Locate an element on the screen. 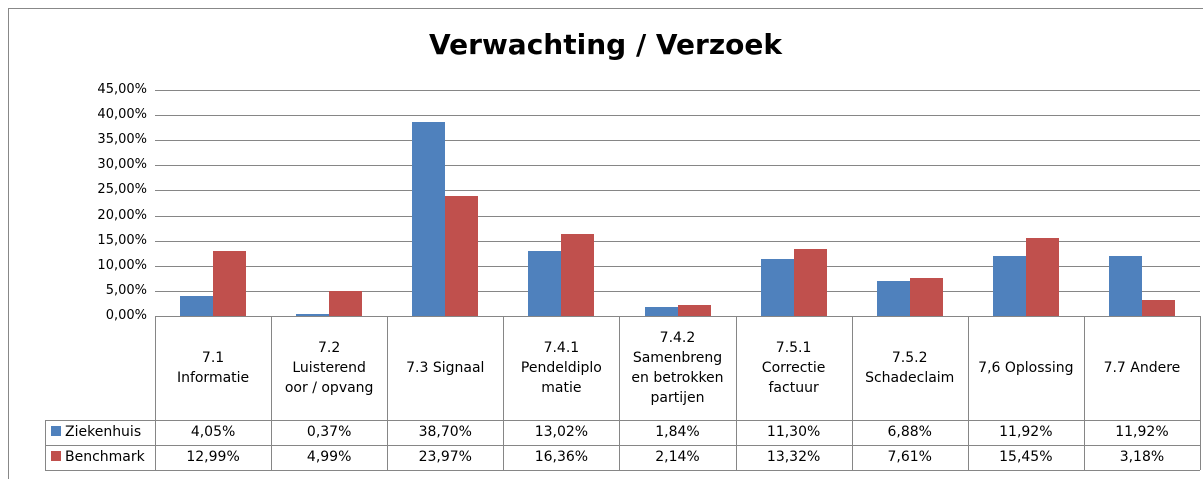 This screenshot has height=479, width=1203. x-tick-label: 7.4.2 Samenbreng en betrokken partijen is located at coordinates (677, 368).